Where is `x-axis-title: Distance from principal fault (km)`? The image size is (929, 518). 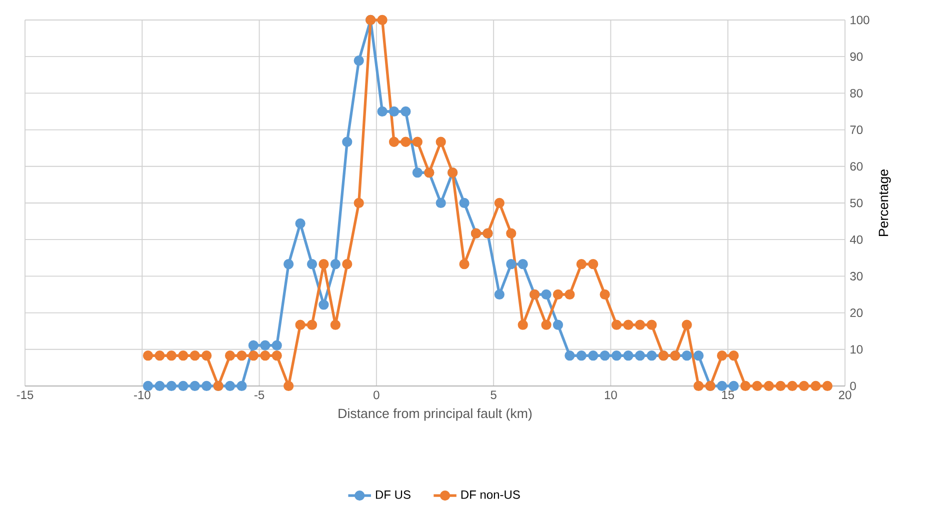
x-axis-title: Distance from principal fault (km) is located at coordinates (435, 414).